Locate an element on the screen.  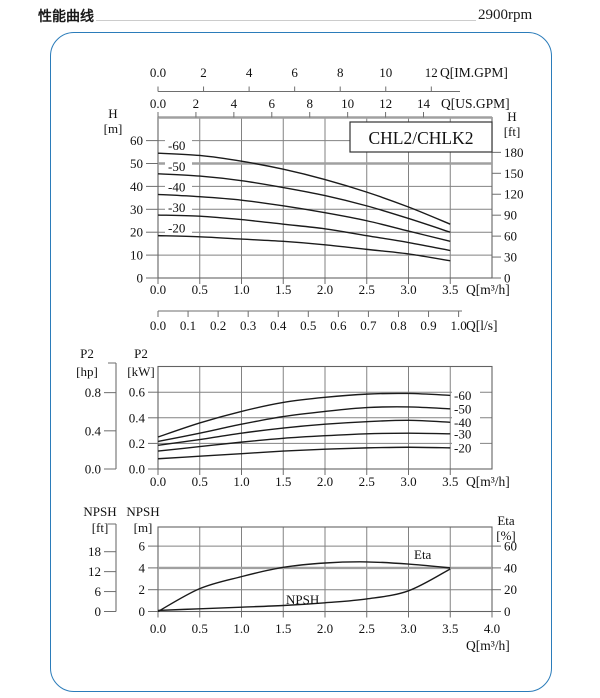
p2-kw-tick-label: 0.4 is located at coordinates (137, 417).